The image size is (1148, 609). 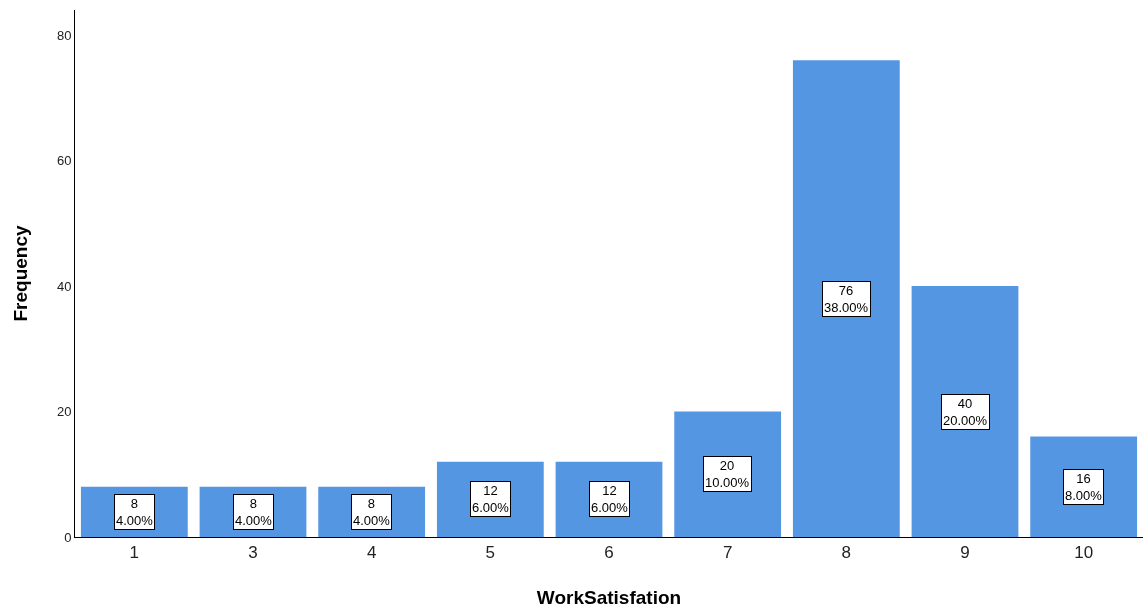 I want to click on x-tick-label: 6, so click(x=609, y=553).